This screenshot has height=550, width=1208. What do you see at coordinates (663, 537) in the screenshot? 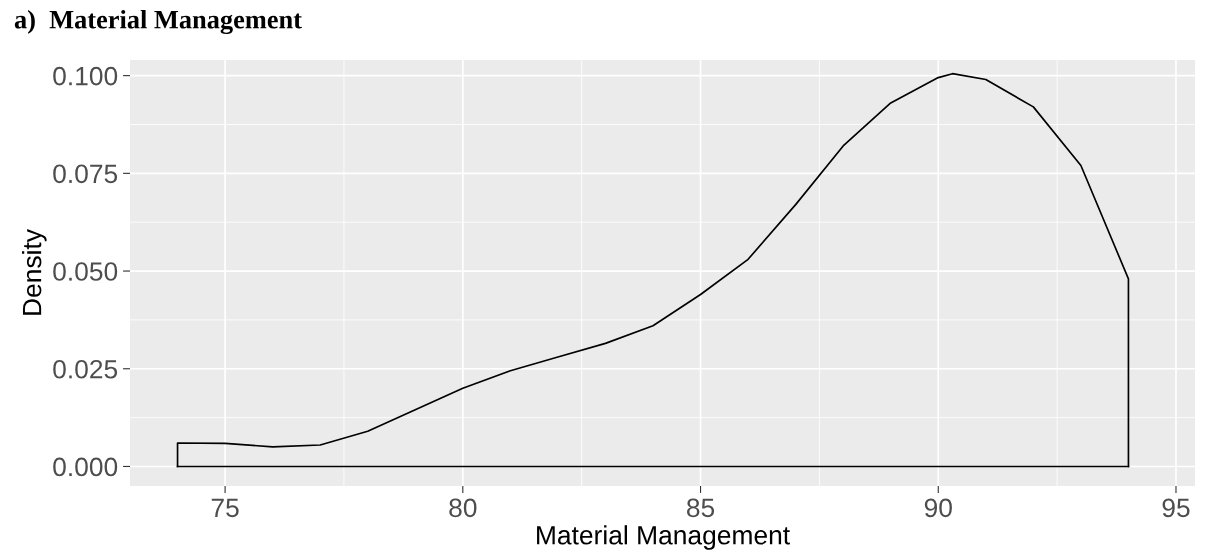
I see `x-axis-title: Material Management` at bounding box center [663, 537].